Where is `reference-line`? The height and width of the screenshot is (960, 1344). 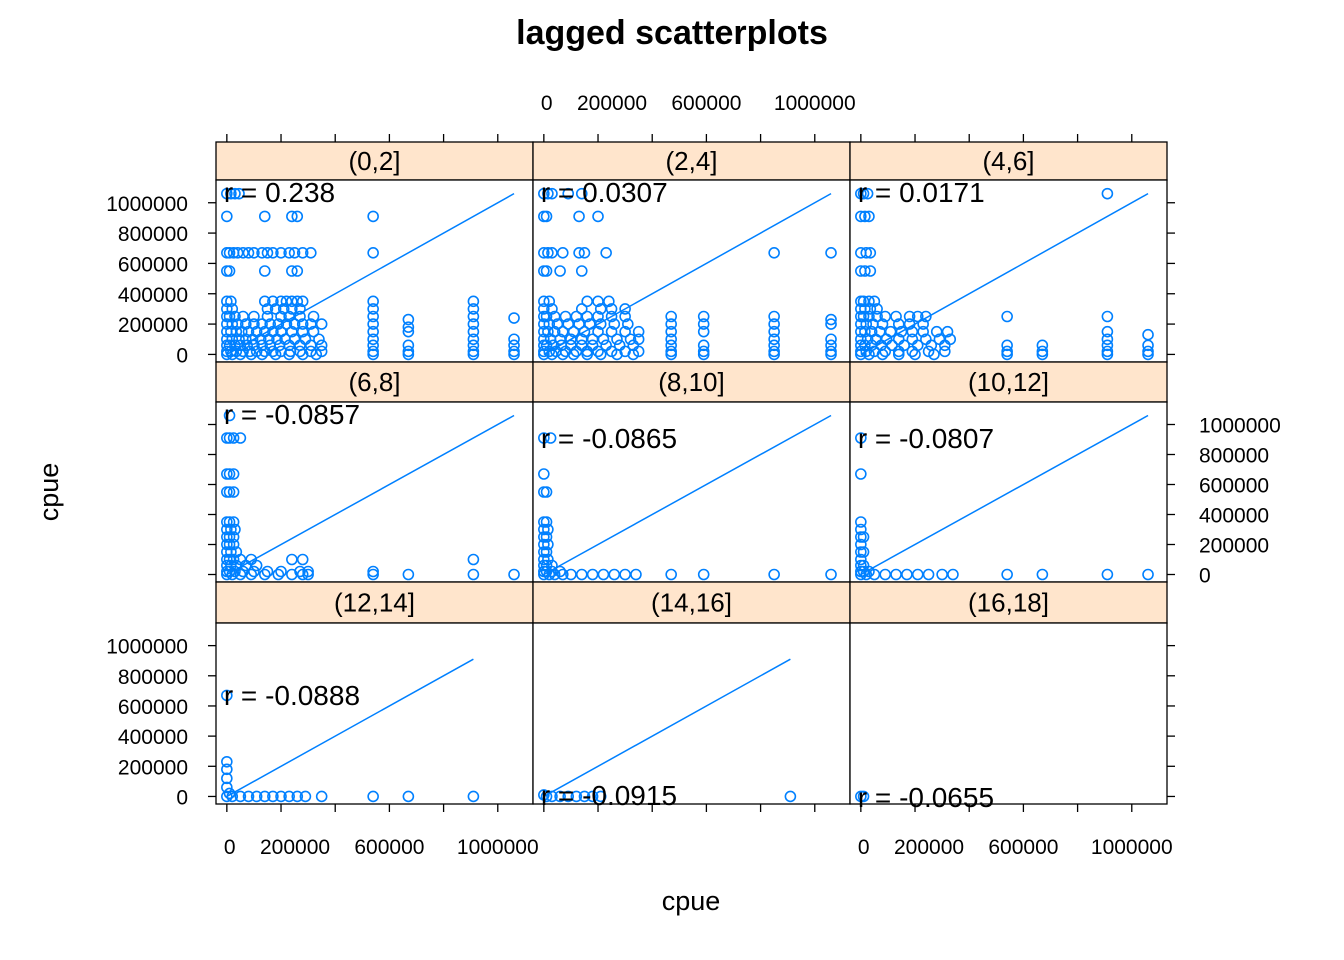 reference-line is located at coordinates (687, 495).